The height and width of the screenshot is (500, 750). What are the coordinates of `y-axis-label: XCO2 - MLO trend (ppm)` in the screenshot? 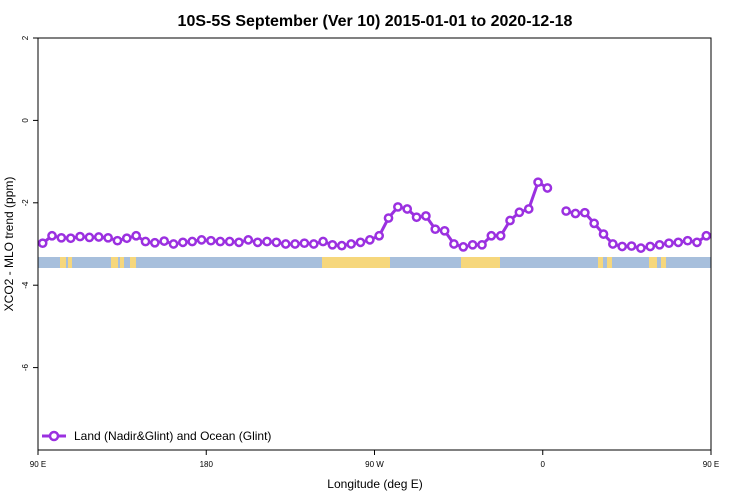 It's located at (9, 244).